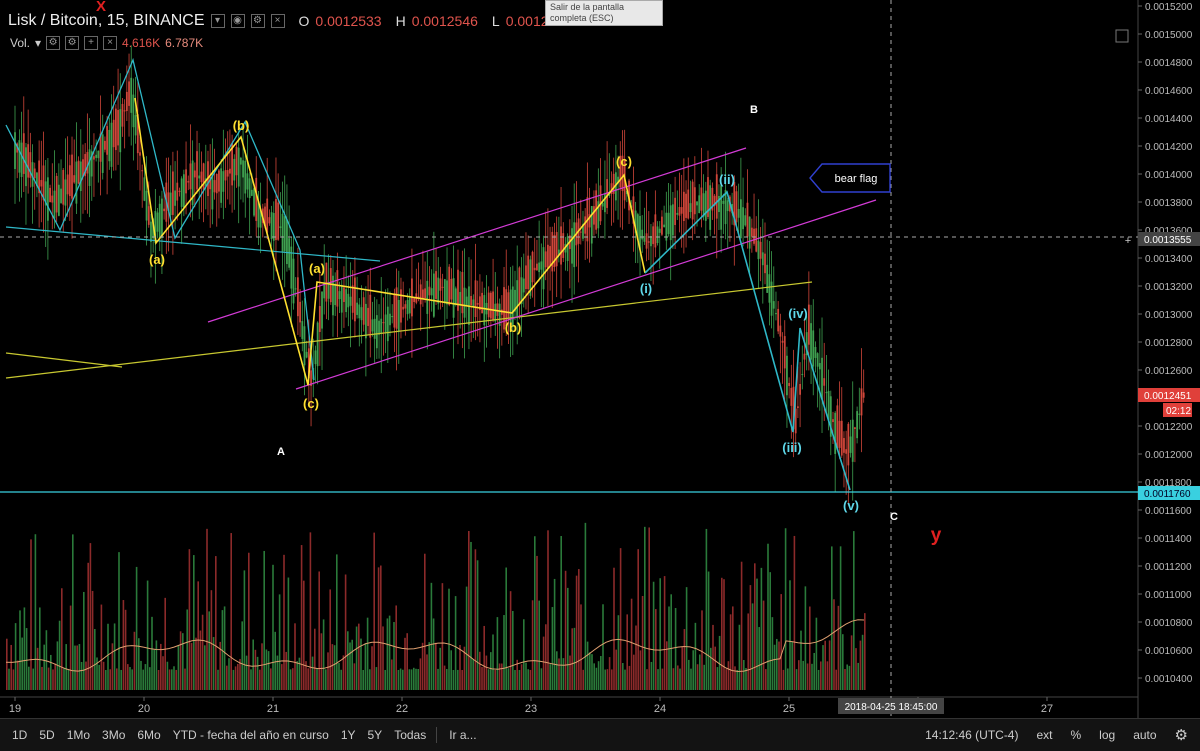 This screenshot has height=751, width=1200. What do you see at coordinates (1169, 455) in the screenshot?
I see `y-tick-label: 0.0012000` at bounding box center [1169, 455].